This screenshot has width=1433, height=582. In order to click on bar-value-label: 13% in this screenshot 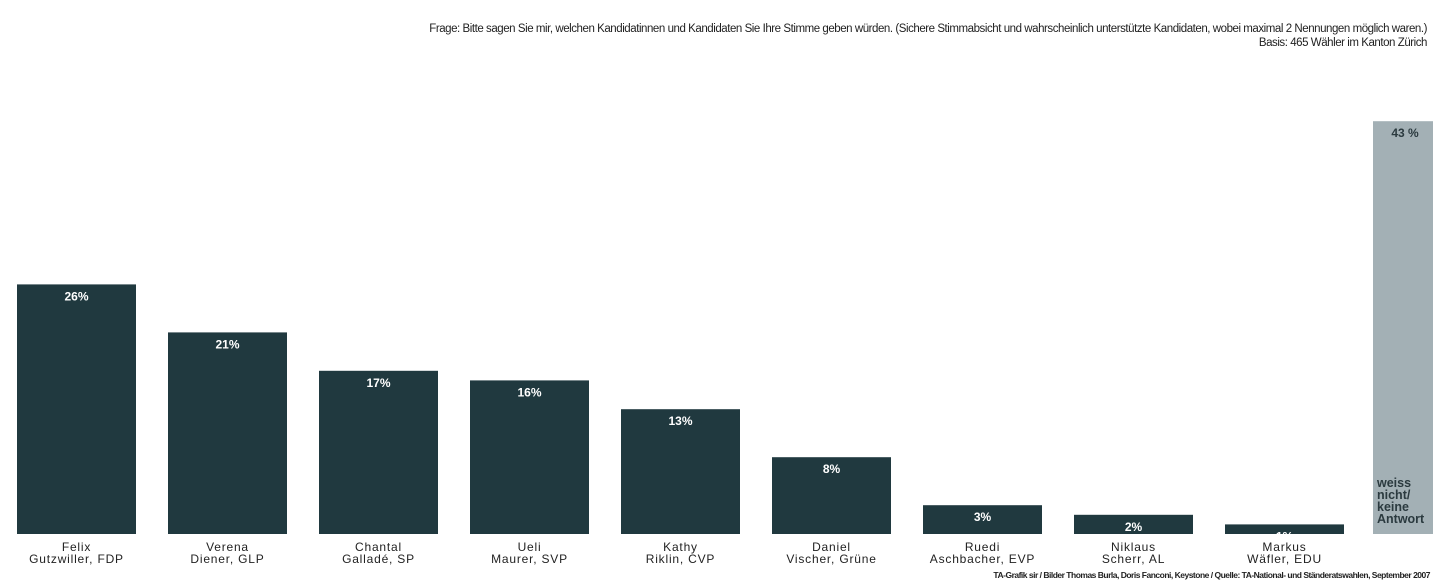, I will do `click(680, 421)`.